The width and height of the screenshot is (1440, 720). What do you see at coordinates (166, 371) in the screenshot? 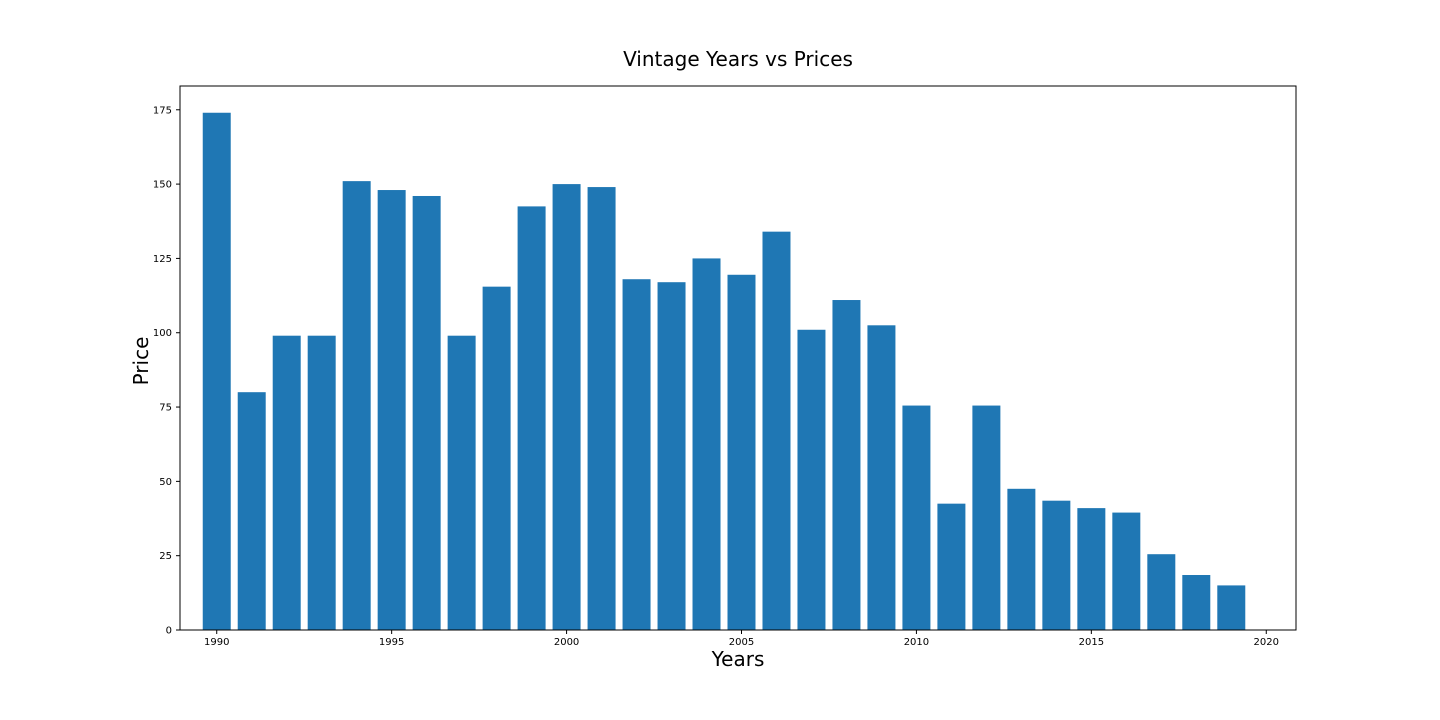
I see `y-axis-ticks: 0 25 50 75 100 125 150 175` at bounding box center [166, 371].